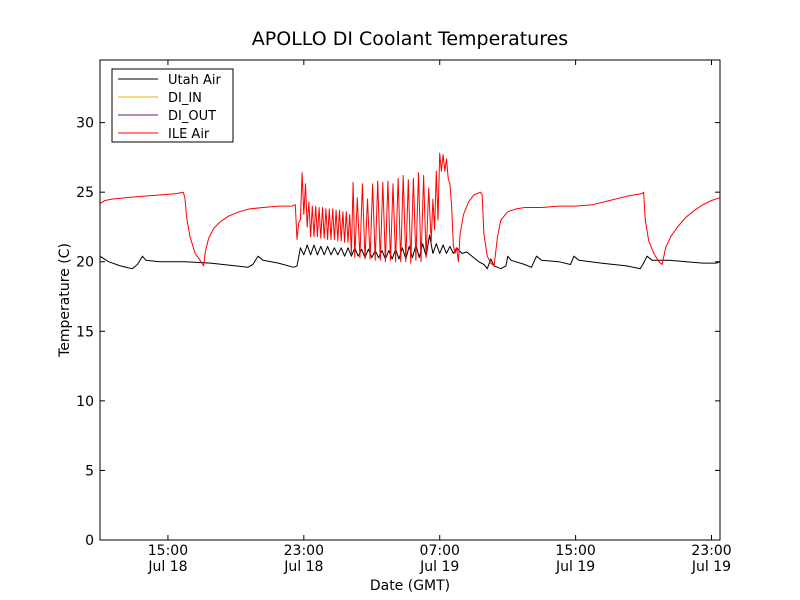  I want to click on legend-label-ile-air: ILE Air, so click(189, 134).